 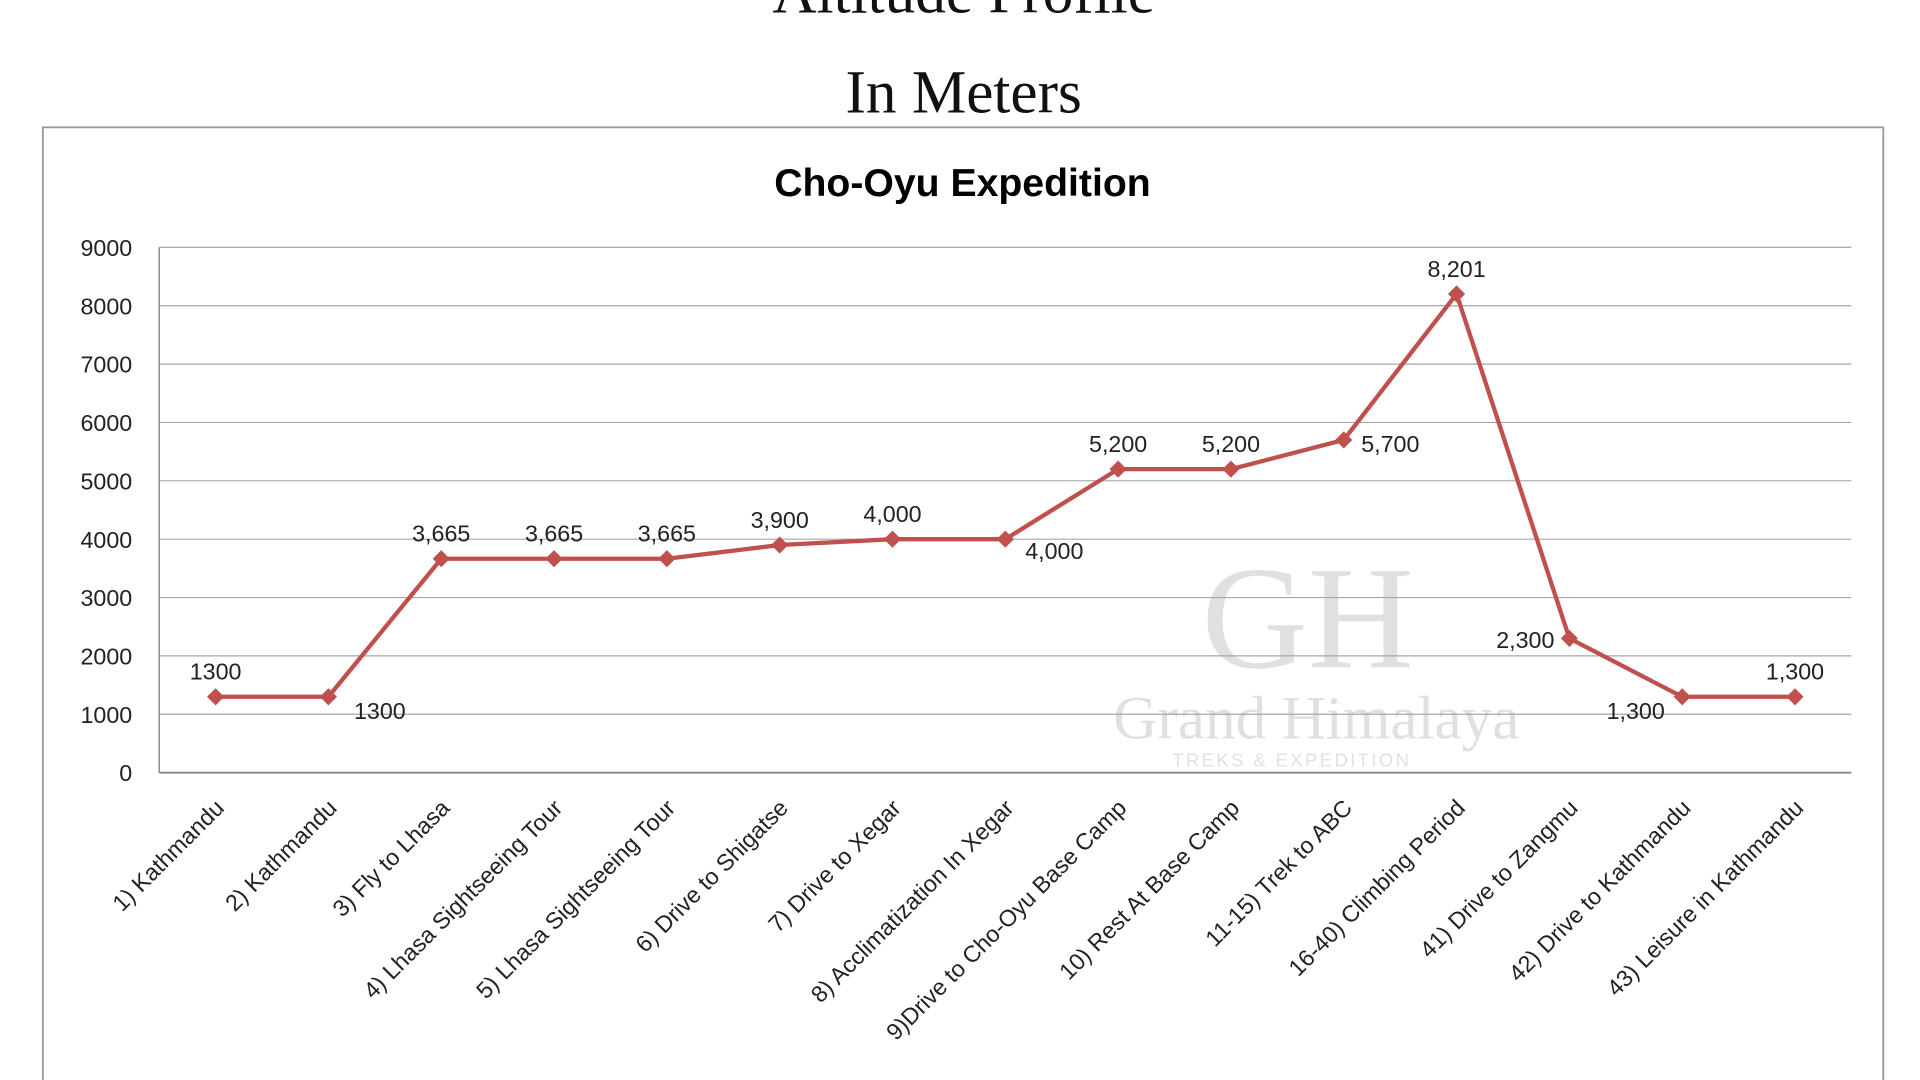 What do you see at coordinates (107, 656) in the screenshot?
I see `y-tick-label: 2000` at bounding box center [107, 656].